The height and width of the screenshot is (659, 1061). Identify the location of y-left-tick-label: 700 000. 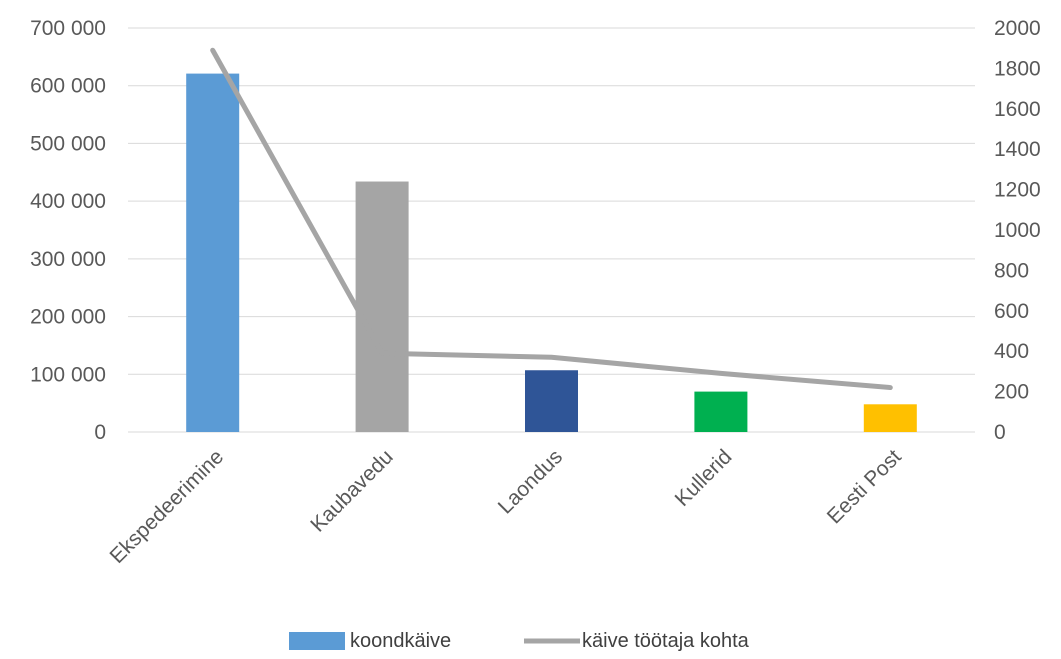
(68, 28).